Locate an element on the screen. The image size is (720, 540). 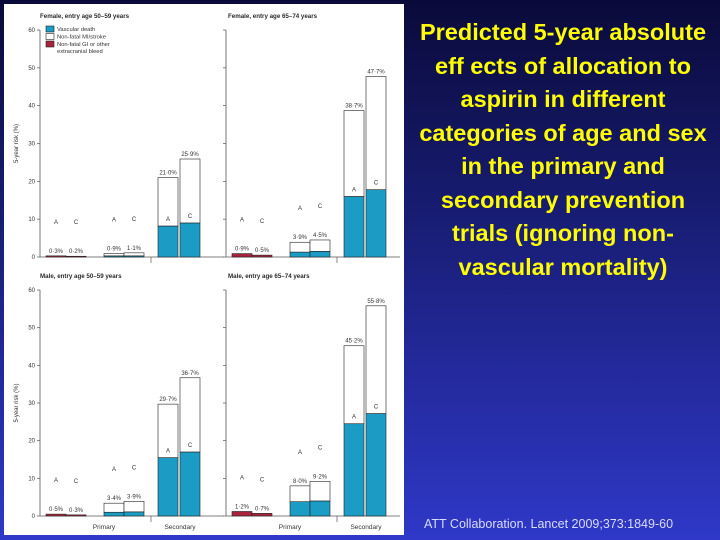
panel-1-bar-vascular-death is located at coordinates (168, 241).